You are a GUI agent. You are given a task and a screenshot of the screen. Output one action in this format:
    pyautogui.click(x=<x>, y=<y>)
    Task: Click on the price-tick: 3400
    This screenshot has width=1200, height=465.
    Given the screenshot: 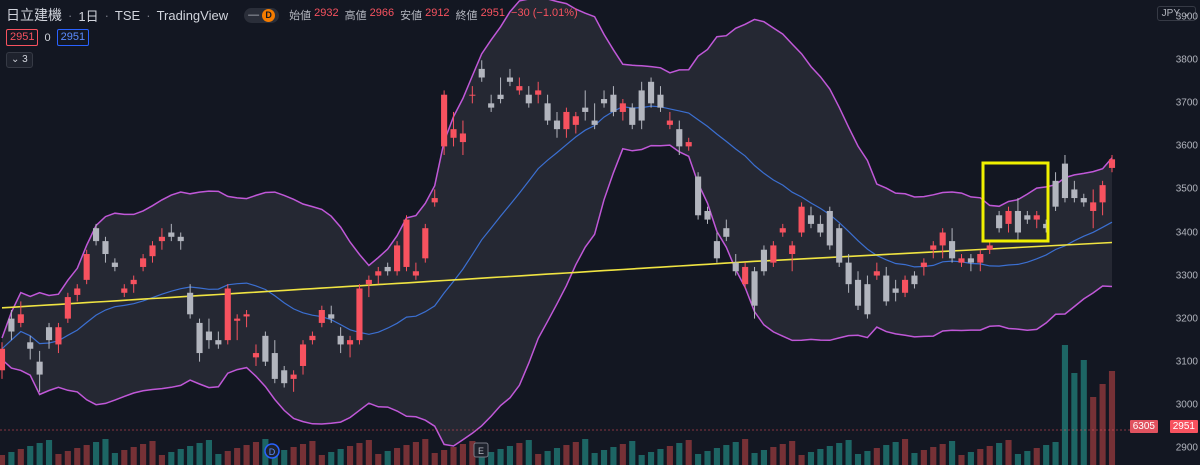 What is the action you would take?
    pyautogui.click(x=1186, y=232)
    